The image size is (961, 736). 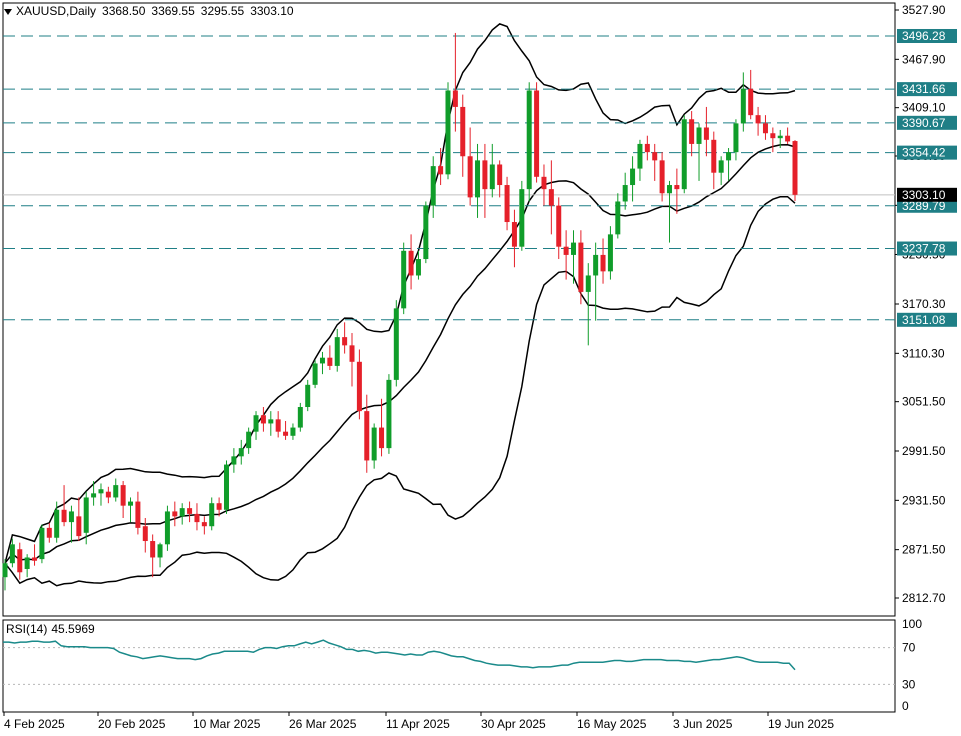 I want to click on y-tick-label: 3051.50, so click(x=924, y=402).